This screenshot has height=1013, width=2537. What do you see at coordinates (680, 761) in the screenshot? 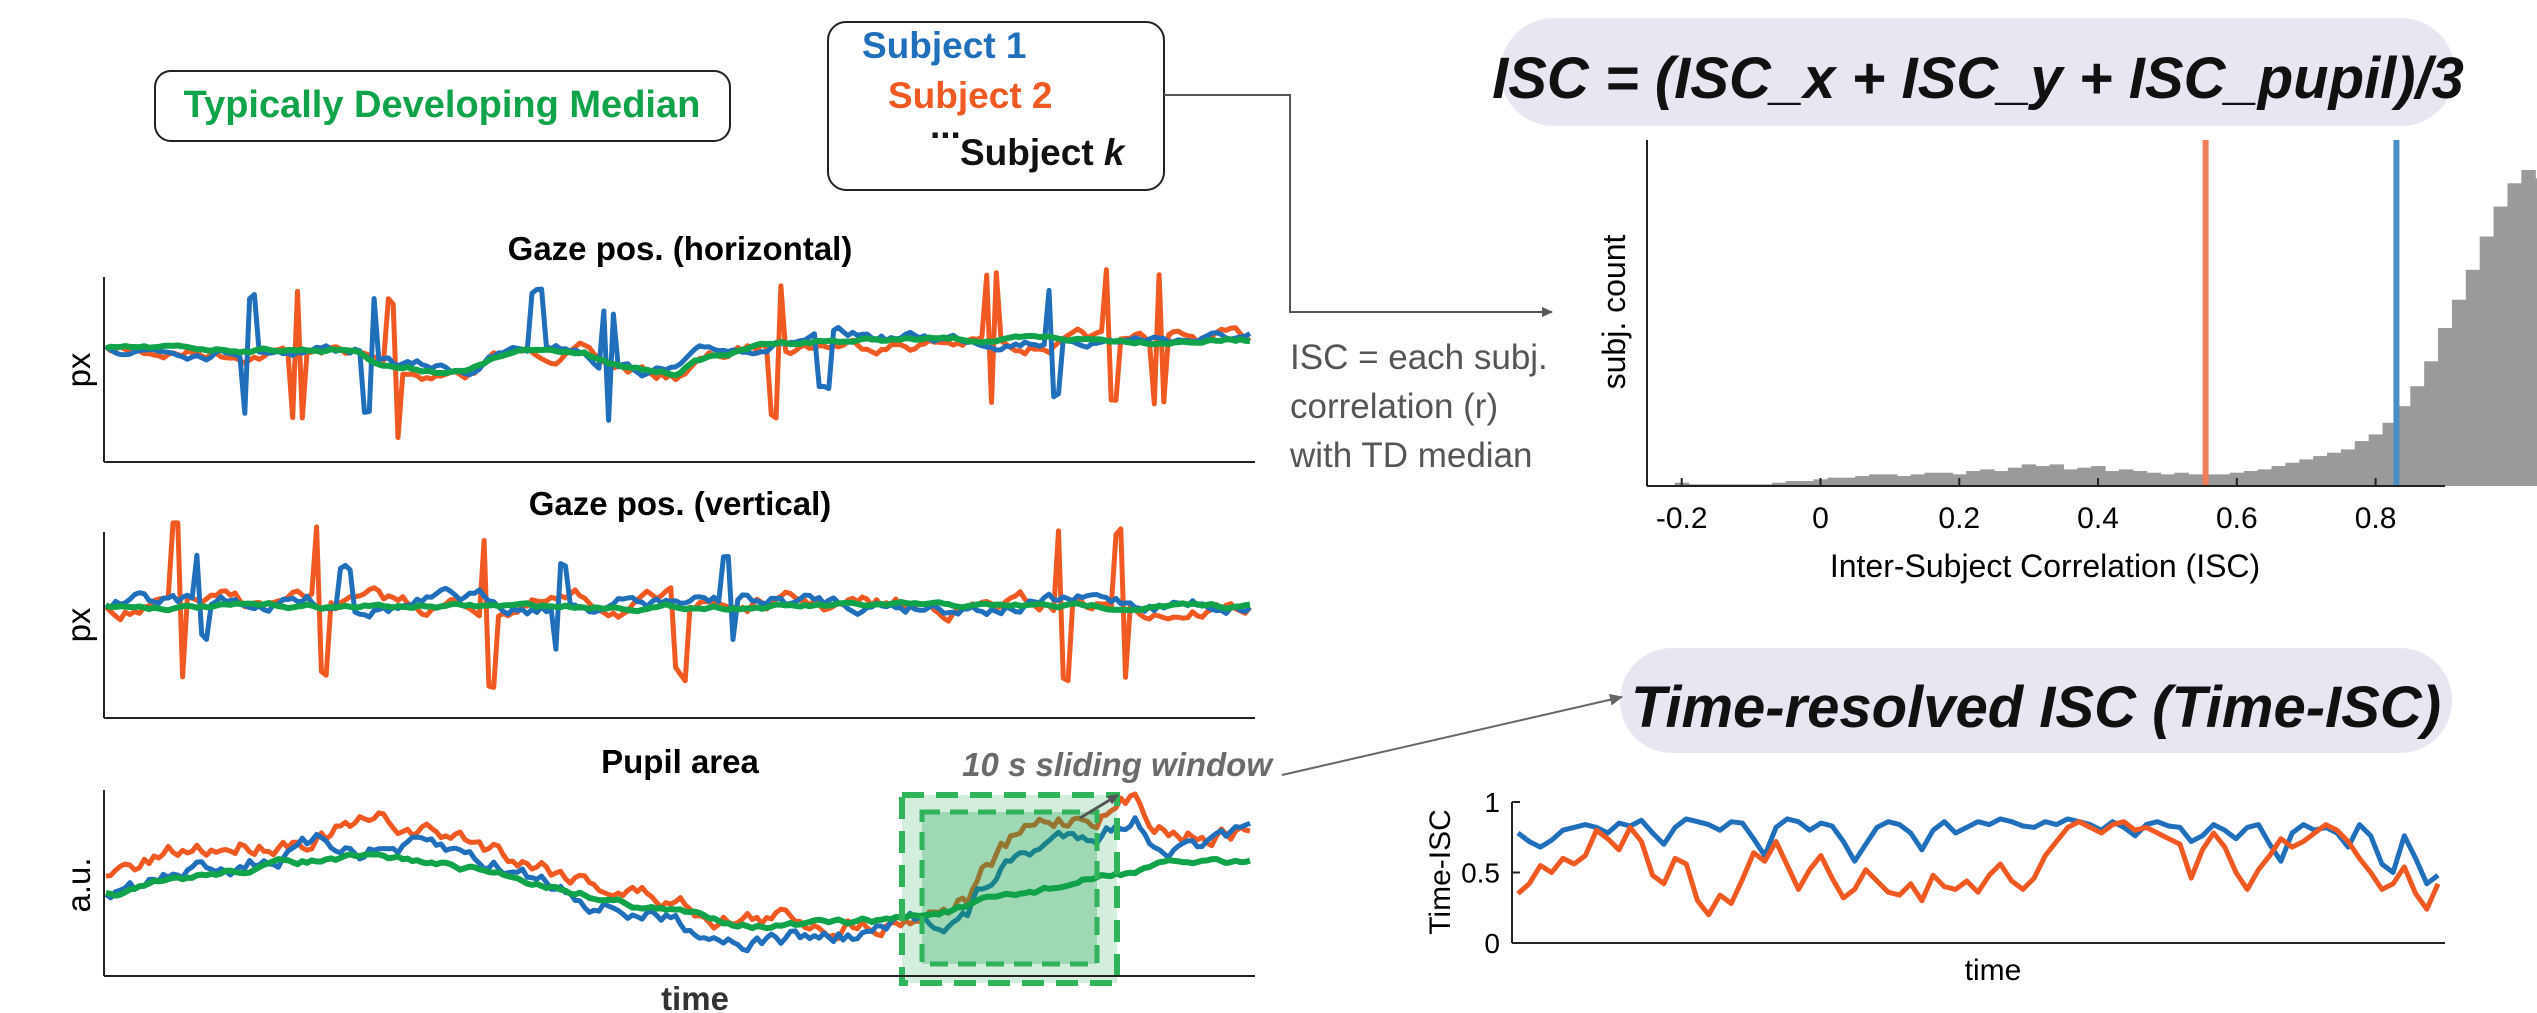
I see `pupil-title: Pupil area` at bounding box center [680, 761].